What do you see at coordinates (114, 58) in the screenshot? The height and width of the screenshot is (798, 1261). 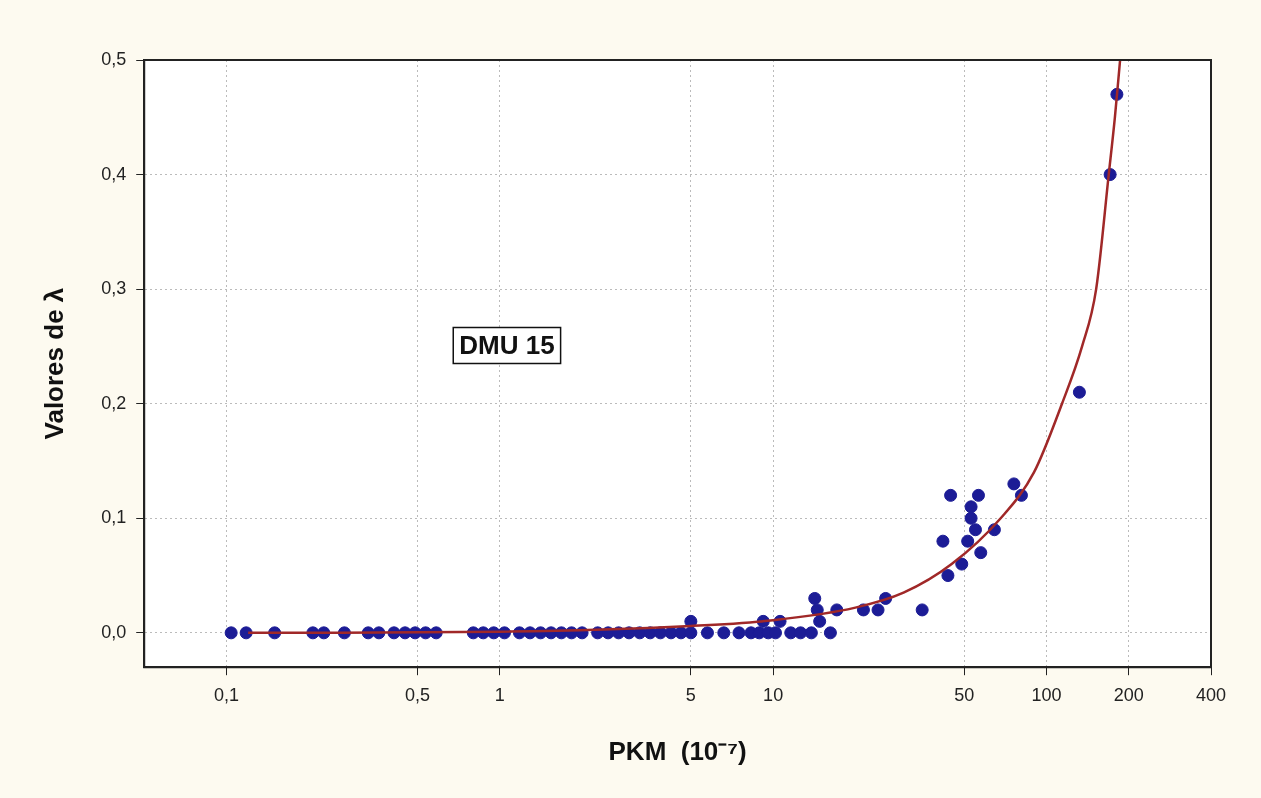 I see `y-tick-label: 0,5` at bounding box center [114, 58].